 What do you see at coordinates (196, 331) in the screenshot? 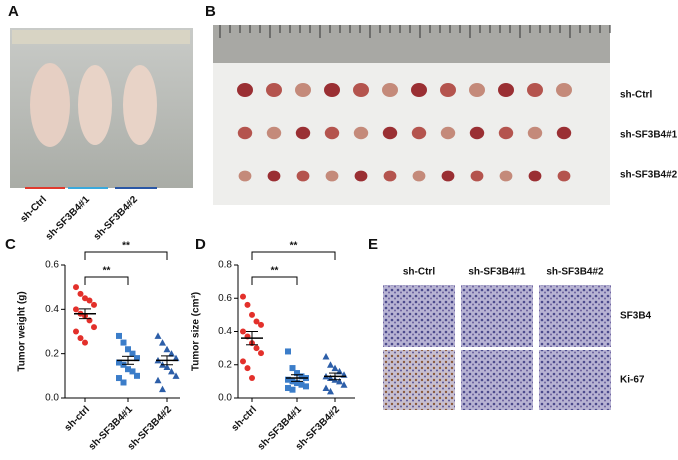
I see `y-axis-label: Tumor size (cm³)` at bounding box center [196, 331].